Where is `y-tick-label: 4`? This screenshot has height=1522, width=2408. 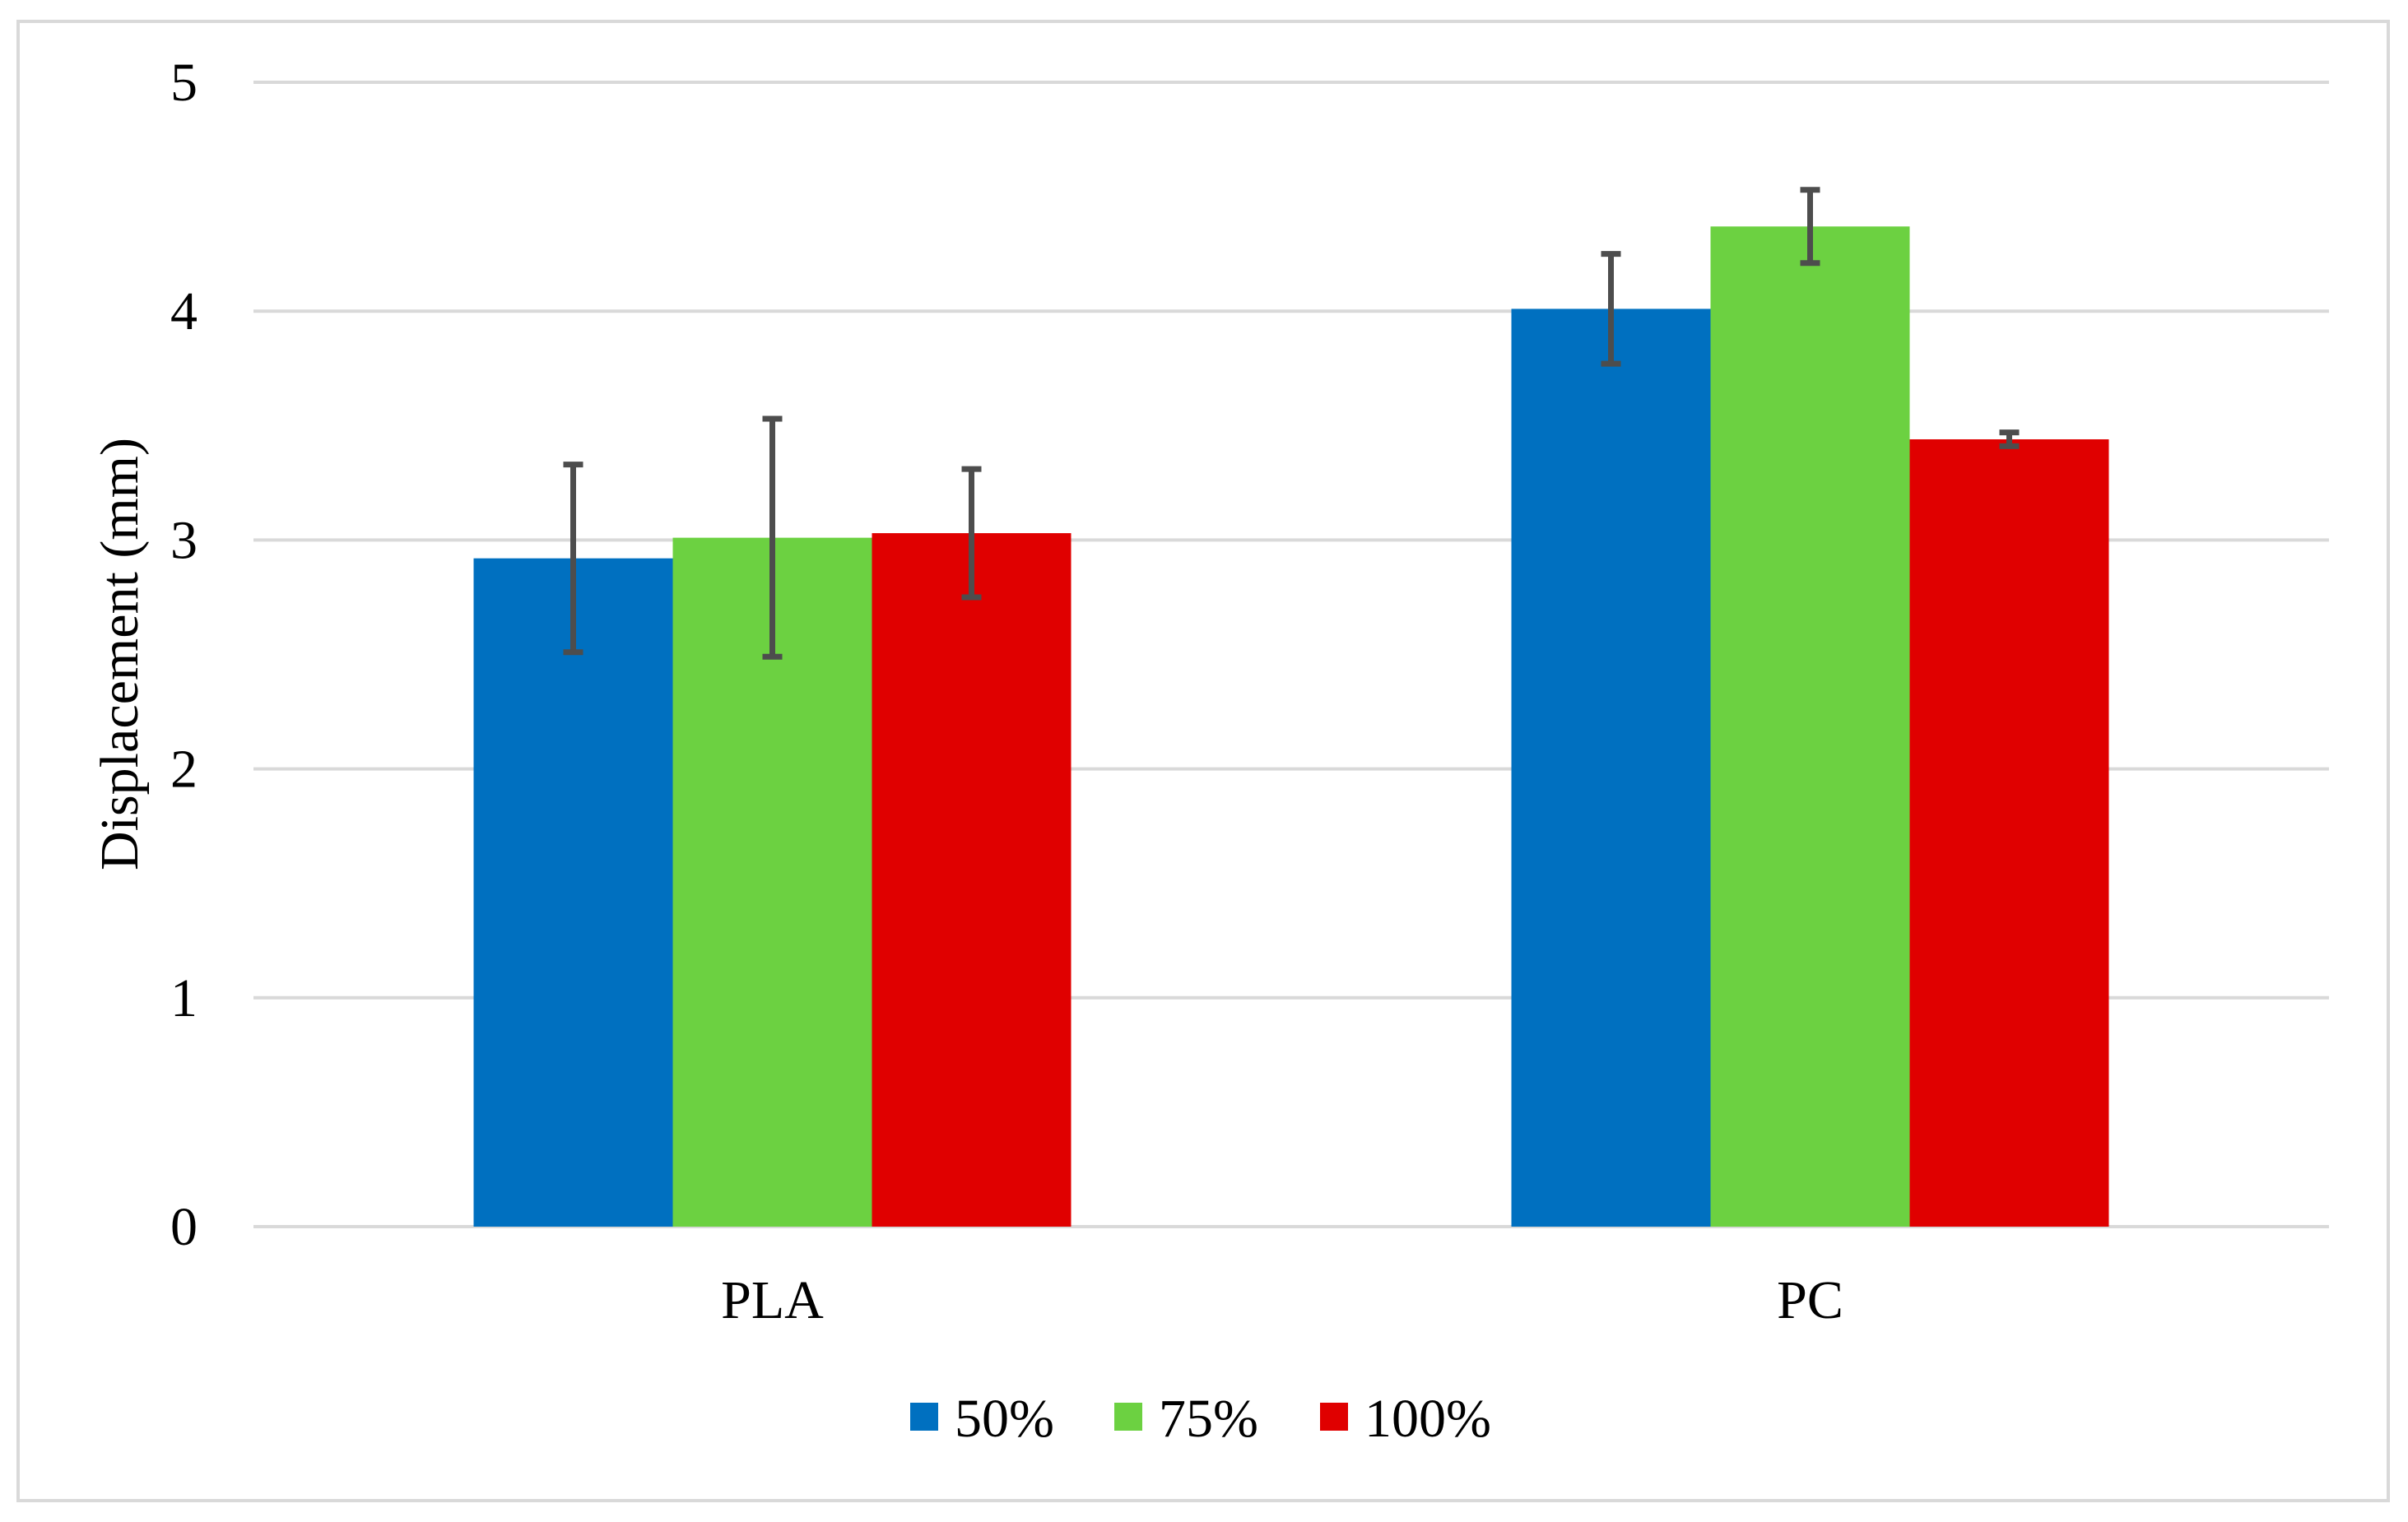
y-tick-label: 4 is located at coordinates (184, 311).